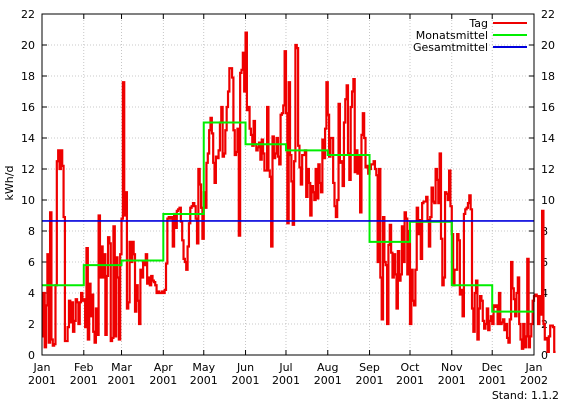 The image size is (571, 400). Describe the element at coordinates (452, 367) in the screenshot. I see `x-tick-month: Nov` at that location.